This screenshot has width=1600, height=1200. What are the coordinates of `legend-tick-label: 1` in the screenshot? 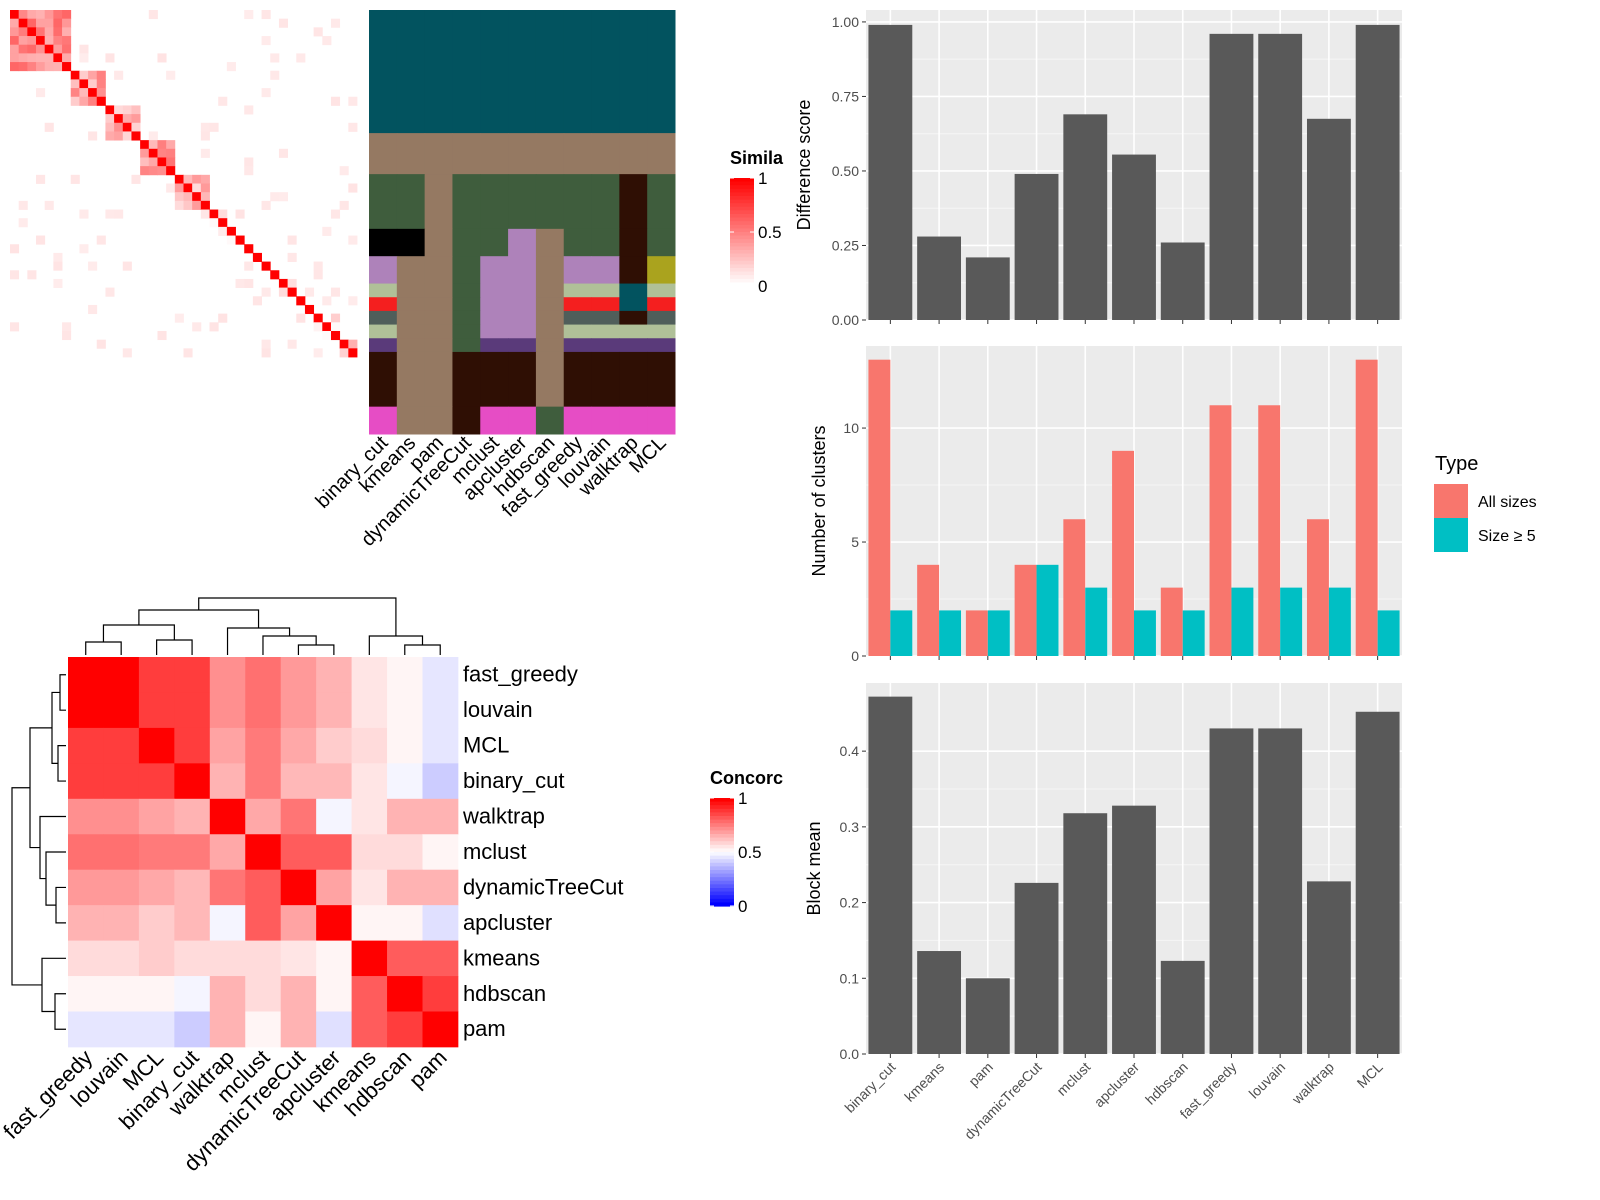 It's located at (742, 798).